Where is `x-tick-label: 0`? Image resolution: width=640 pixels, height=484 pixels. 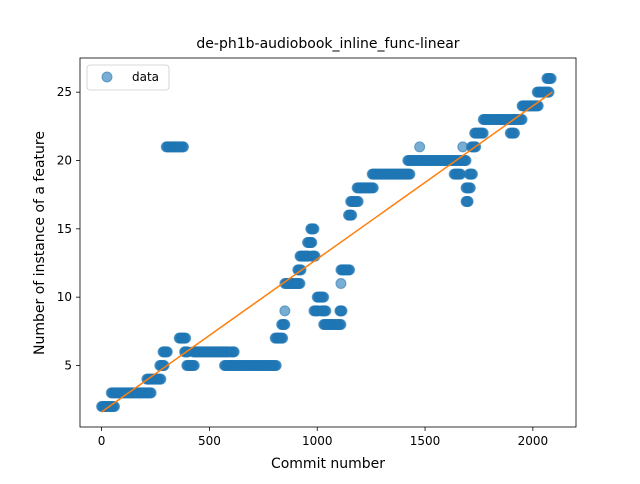
x-tick-label: 0 is located at coordinates (102, 441).